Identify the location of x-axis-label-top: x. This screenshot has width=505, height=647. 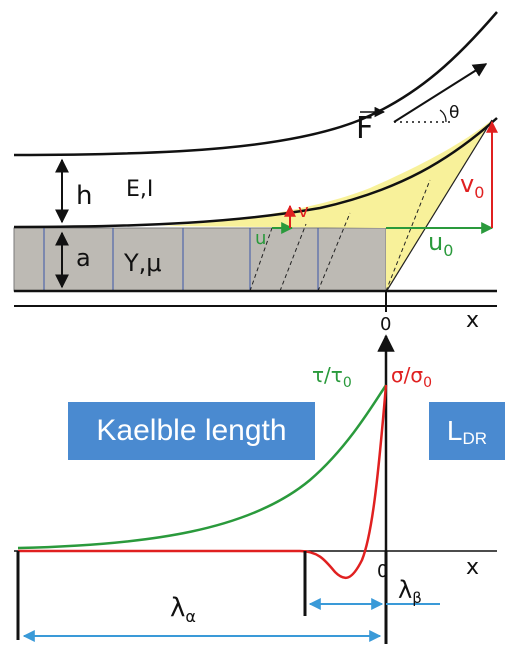
(472, 320).